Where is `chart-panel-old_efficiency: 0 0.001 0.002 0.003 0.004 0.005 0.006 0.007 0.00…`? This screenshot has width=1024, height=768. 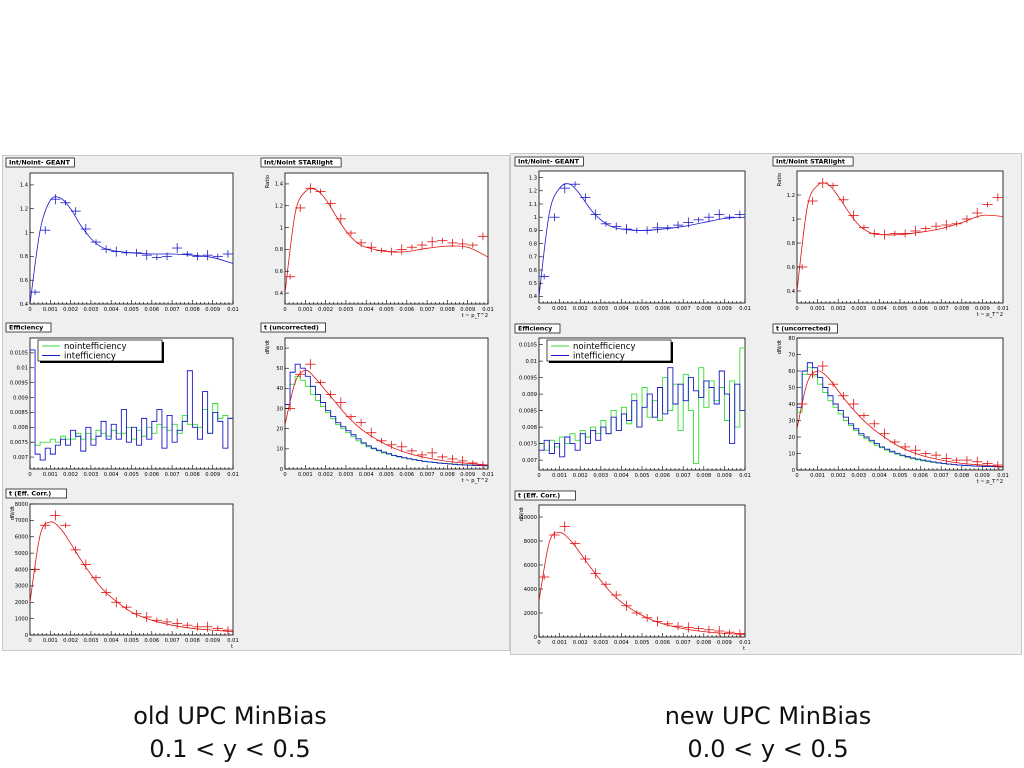
chart-panel-old_efficiency: 0 0.001 0.002 0.003 0.004 0.005 0.006 0.007 0.00… is located at coordinates (129, 401).